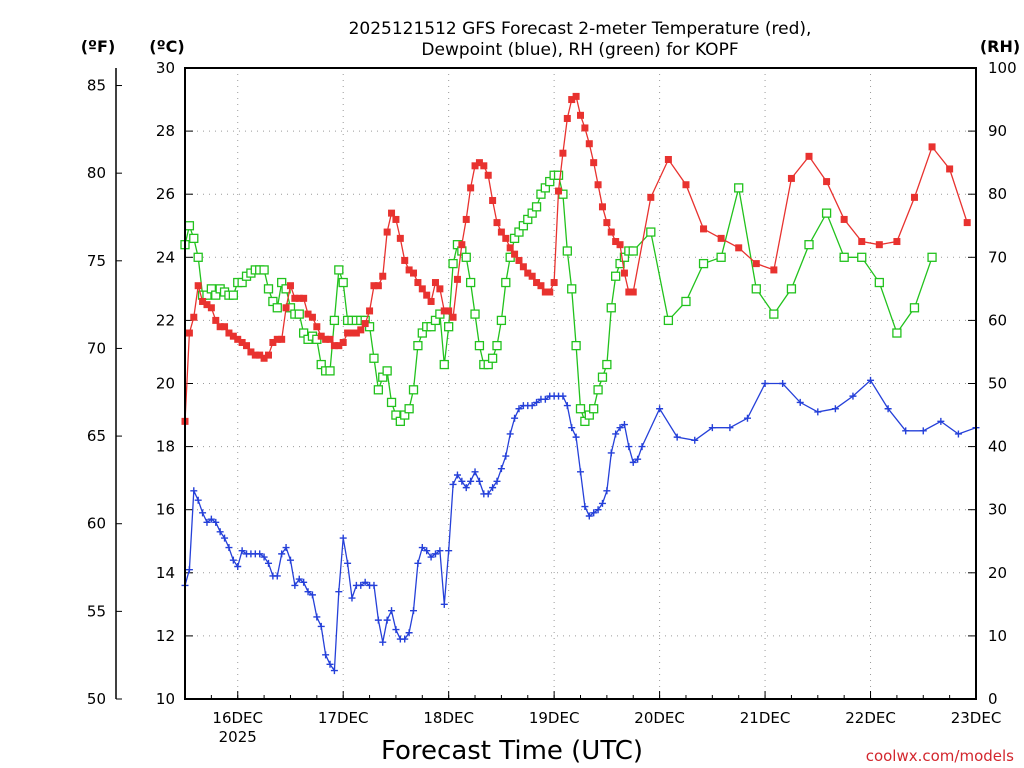 The width and height of the screenshot is (1024, 768). What do you see at coordinates (997, 636) in the screenshot?
I see `rh-tick-label: 10` at bounding box center [997, 636].